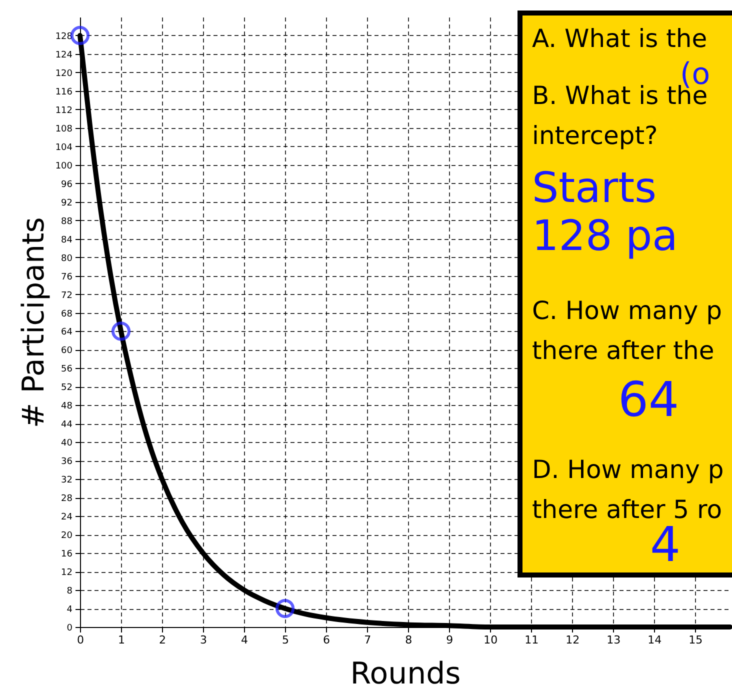 The width and height of the screenshot is (732, 695). Describe the element at coordinates (69, 629) in the screenshot. I see `y-tick-label: 0` at that location.